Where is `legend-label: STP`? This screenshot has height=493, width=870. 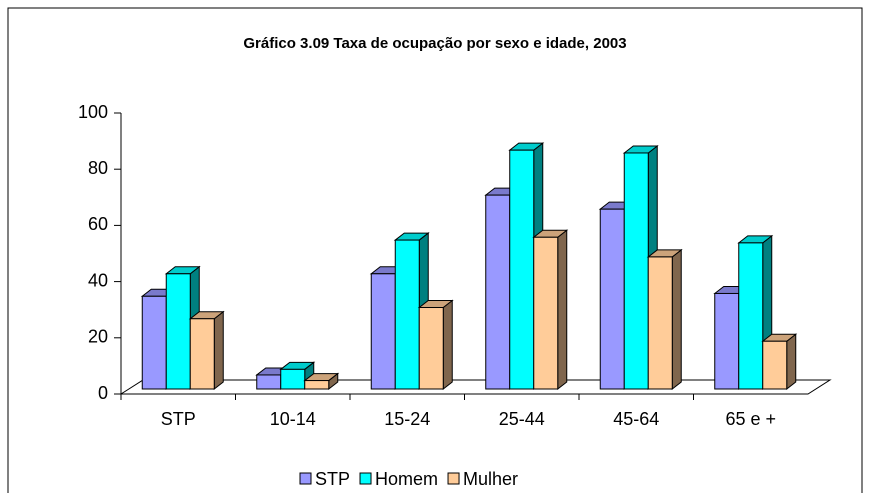
legend-label: STP is located at coordinates (332, 479).